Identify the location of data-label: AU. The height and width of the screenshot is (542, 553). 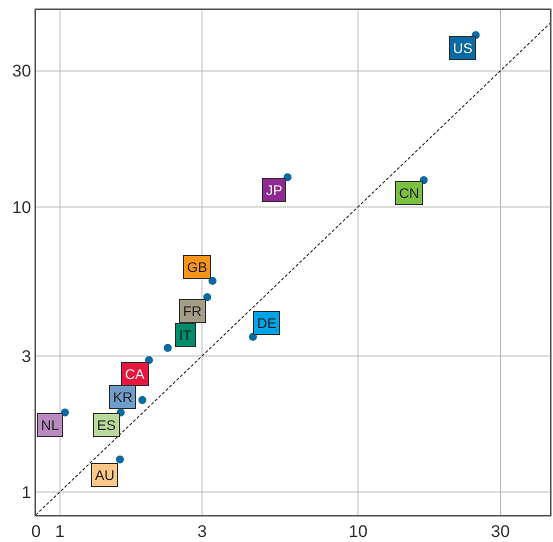
(104, 475).